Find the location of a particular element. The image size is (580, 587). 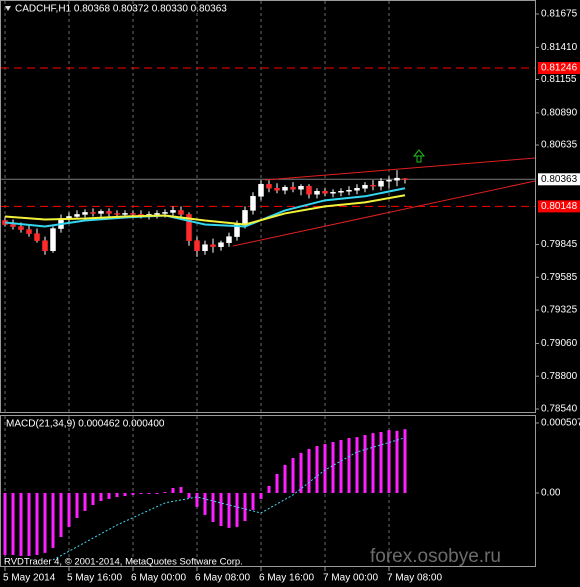

y-tick-label: 0.79845 is located at coordinates (559, 244).